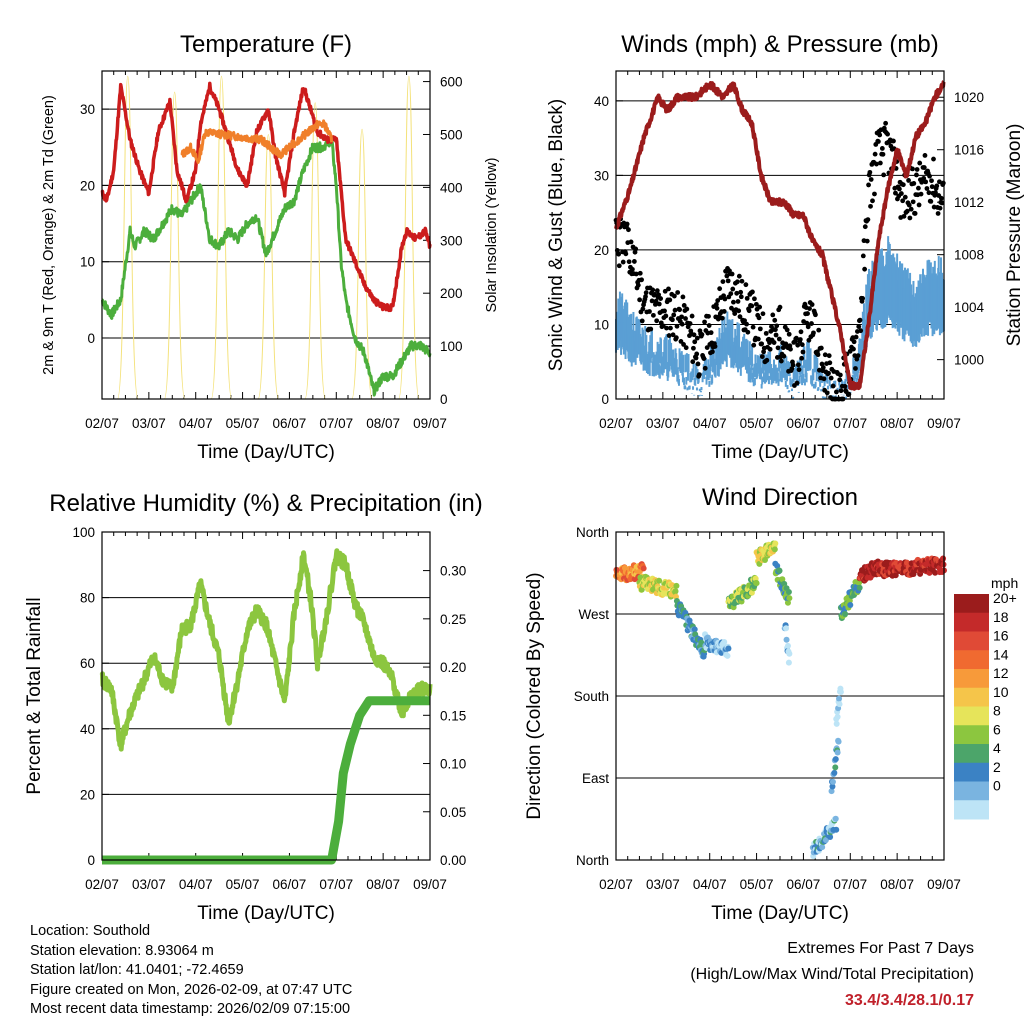 The height and width of the screenshot is (1024, 1024). Describe the element at coordinates (451, 293) in the screenshot. I see `y-right-tick-label: 200` at that location.